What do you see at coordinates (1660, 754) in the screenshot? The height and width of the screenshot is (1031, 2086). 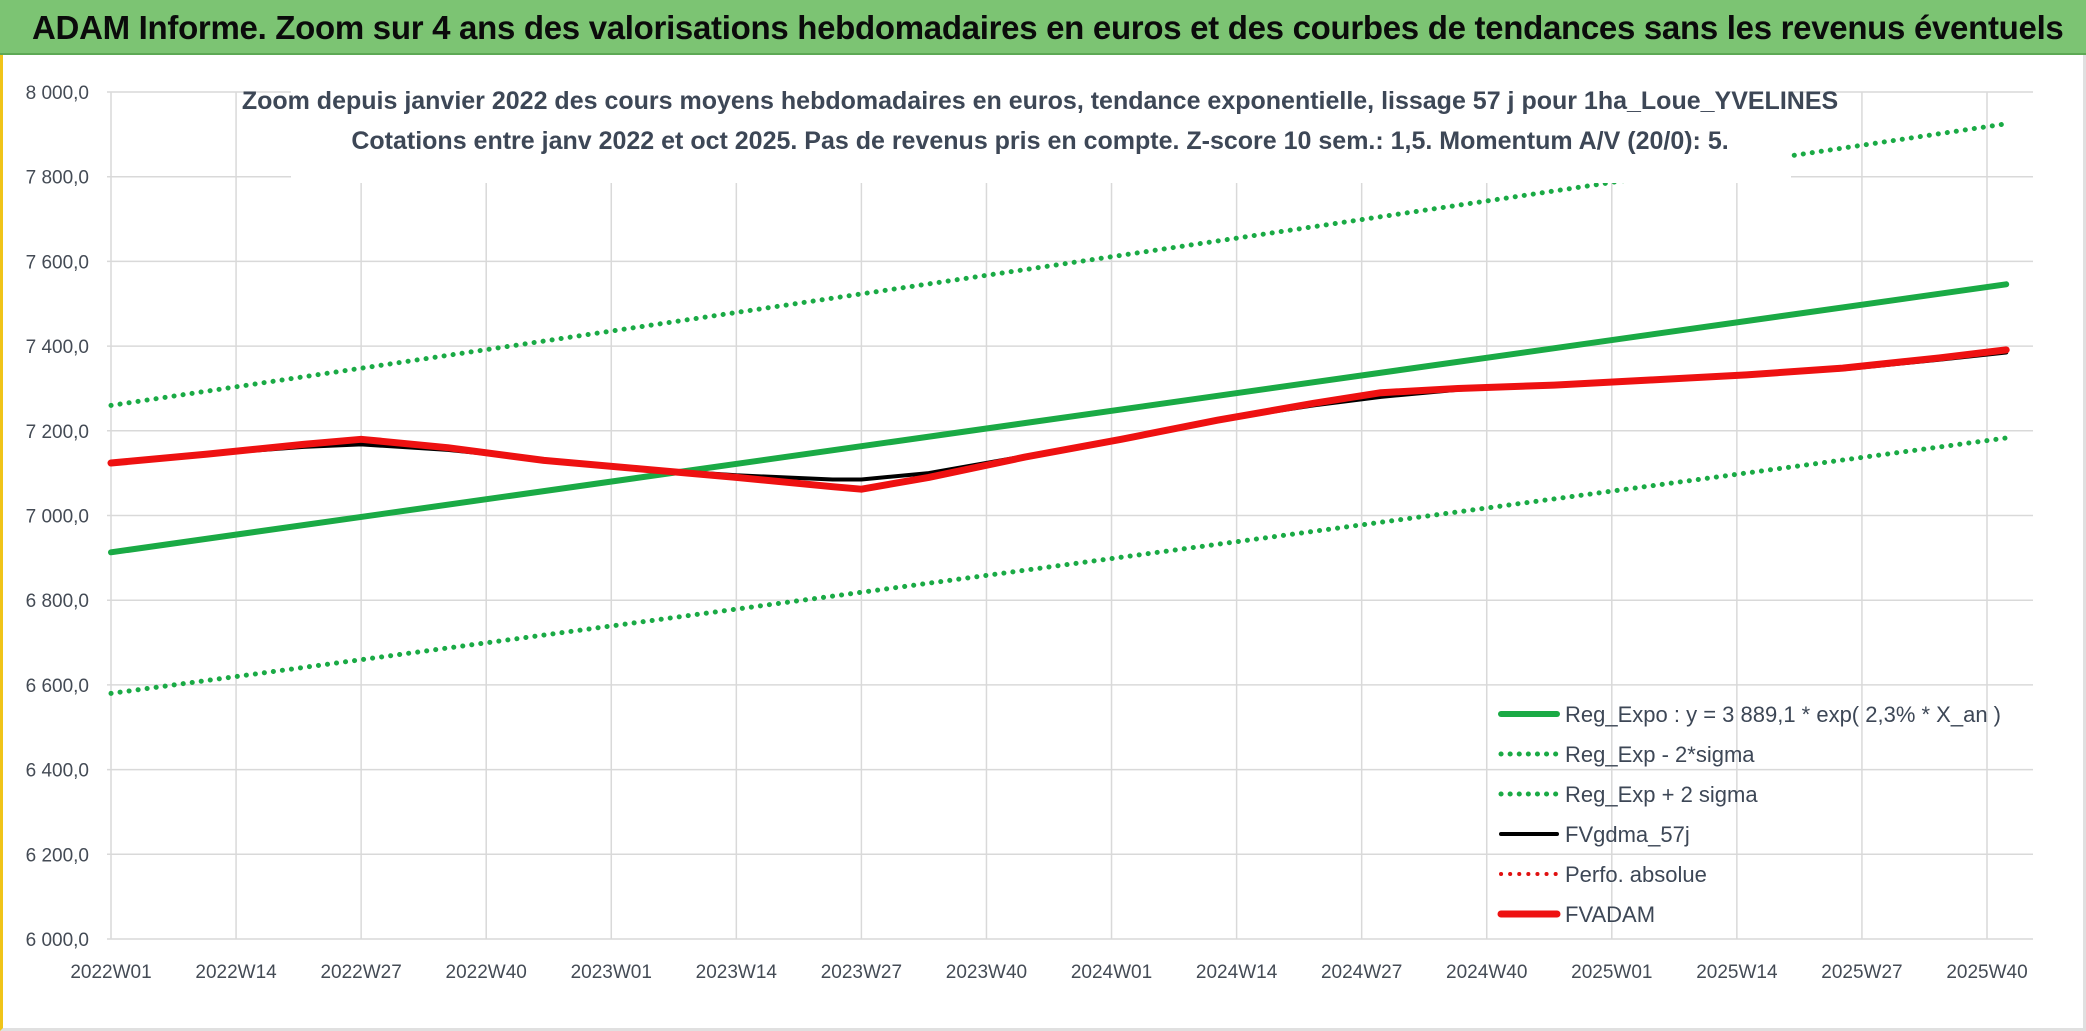 I see `legend-label: Reg_Exp - 2*sigma` at bounding box center [1660, 754].